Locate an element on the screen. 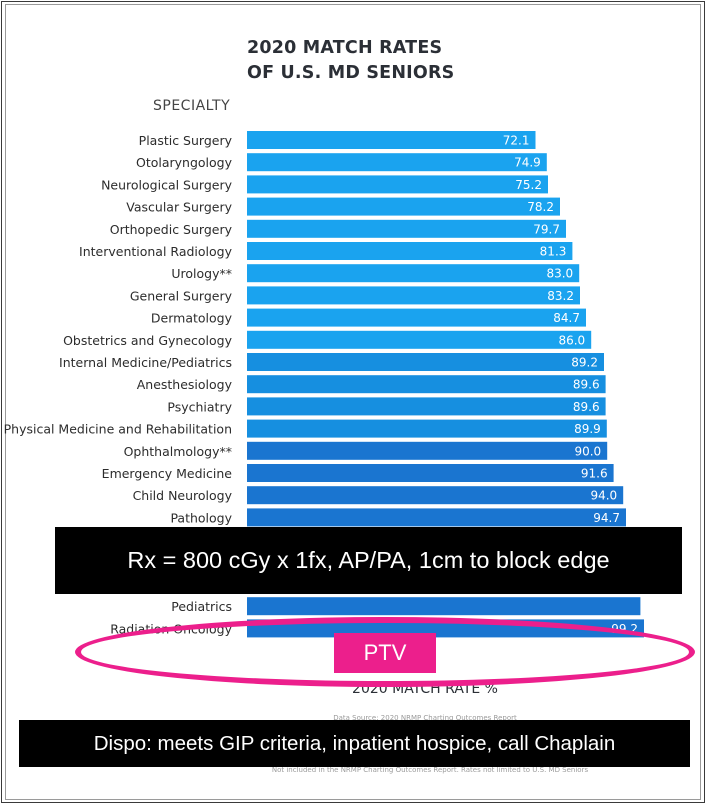 The image size is (708, 806). bar-value-label-2: 75.2 is located at coordinates (528, 185).